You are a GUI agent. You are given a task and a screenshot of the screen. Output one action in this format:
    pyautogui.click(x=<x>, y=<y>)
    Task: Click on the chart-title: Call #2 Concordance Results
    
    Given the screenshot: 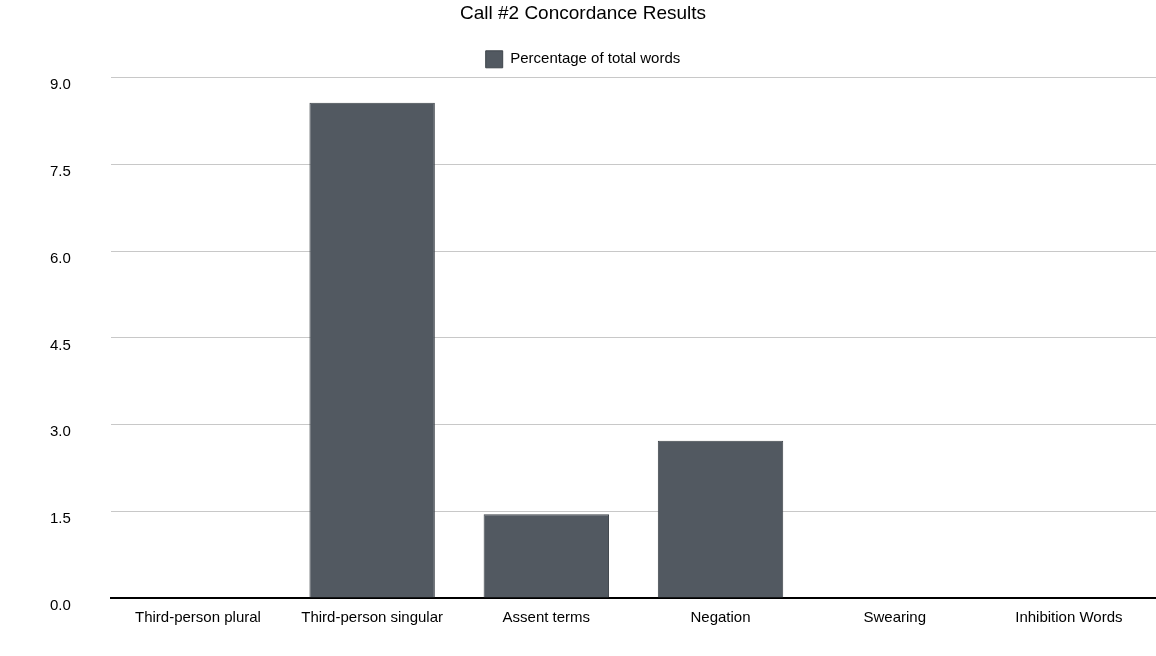 What is the action you would take?
    pyautogui.click(x=583, y=12)
    